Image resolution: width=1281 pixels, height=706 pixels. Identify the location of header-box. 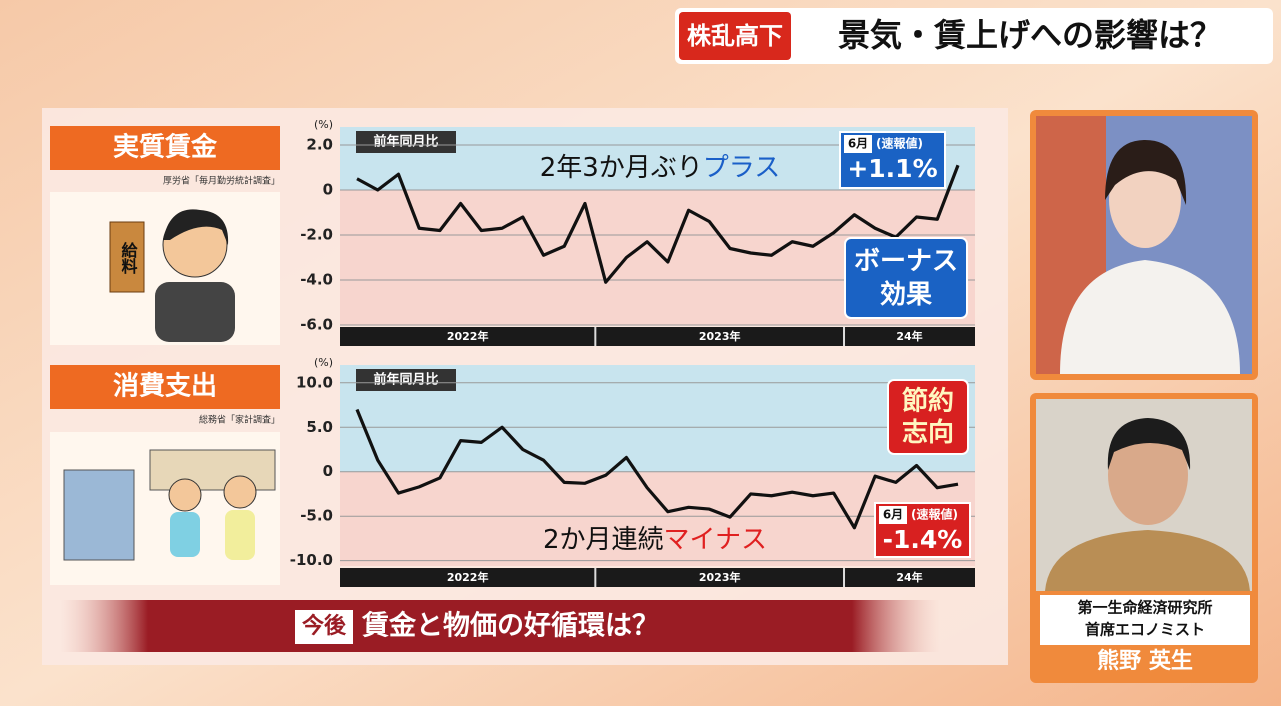
(974, 36).